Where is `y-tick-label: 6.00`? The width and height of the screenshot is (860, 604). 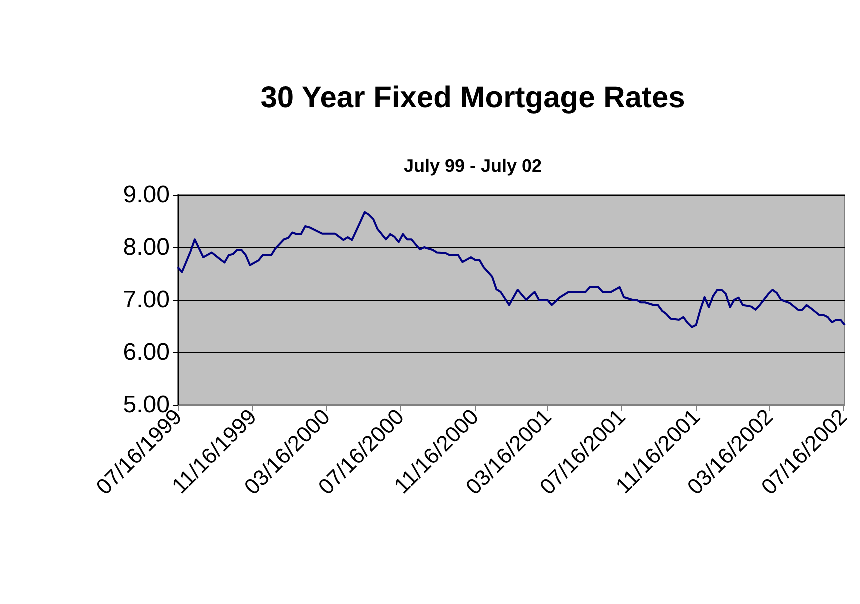 y-tick-label: 6.00 is located at coordinates (146, 352).